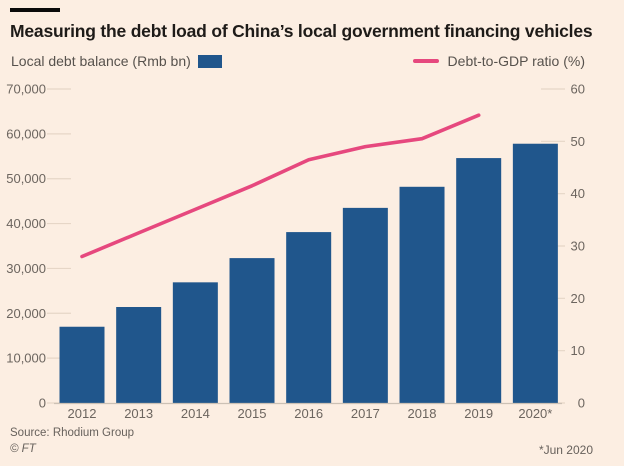 This screenshot has width=624, height=466. I want to click on x-axis-label-2020: 2020*, so click(535, 413).